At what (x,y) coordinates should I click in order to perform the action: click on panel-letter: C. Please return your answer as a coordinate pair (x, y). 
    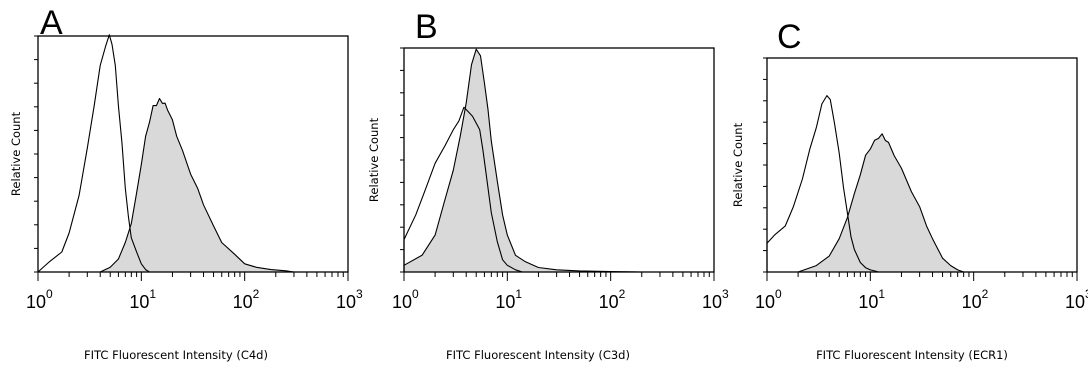
    Looking at the image, I should click on (789, 37).